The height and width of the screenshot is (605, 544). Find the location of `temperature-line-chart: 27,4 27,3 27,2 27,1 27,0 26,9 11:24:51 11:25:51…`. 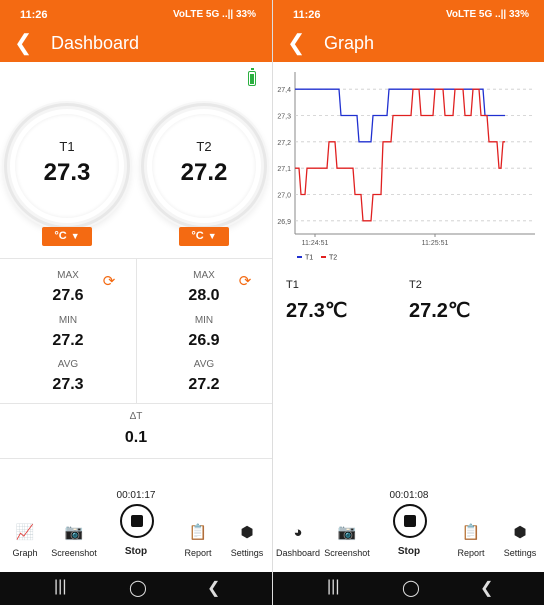

temperature-line-chart: 27,4 27,3 27,2 27,1 27,0 26,9 11:24:51 11:25:51… is located at coordinates (406, 167).